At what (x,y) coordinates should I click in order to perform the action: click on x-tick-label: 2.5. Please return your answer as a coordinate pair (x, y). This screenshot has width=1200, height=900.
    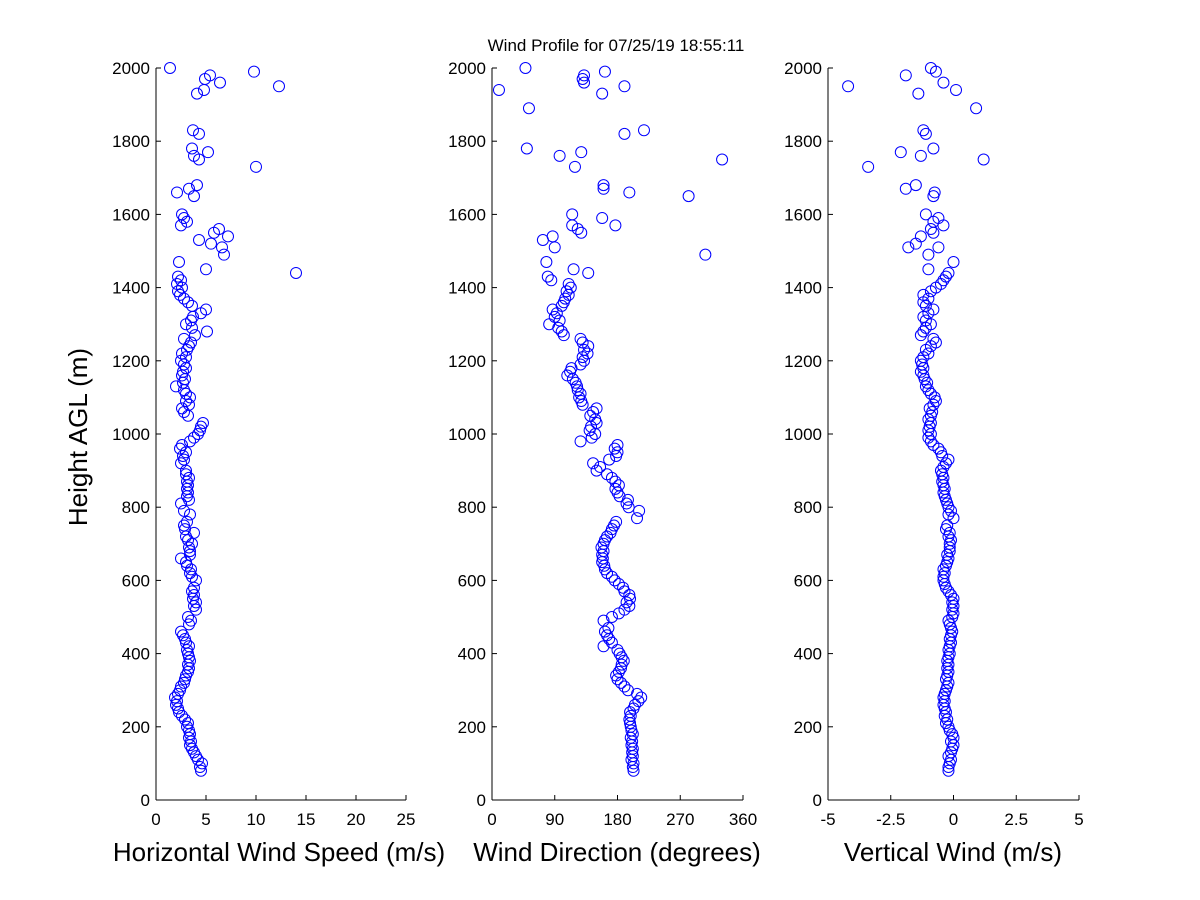
    Looking at the image, I should click on (1016, 819).